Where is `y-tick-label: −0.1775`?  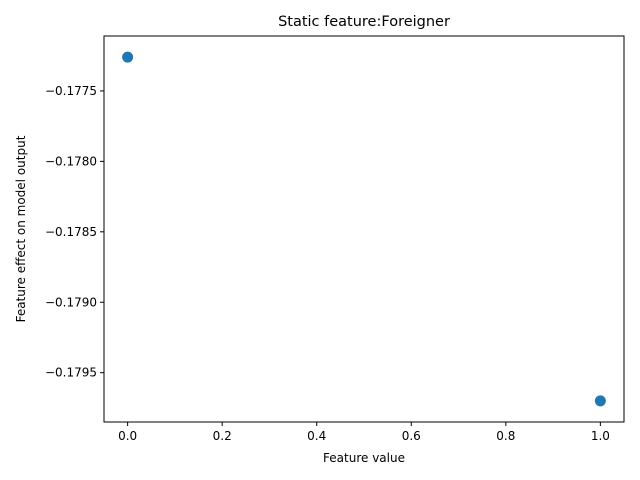
y-tick-label: −0.1775 is located at coordinates (71, 91).